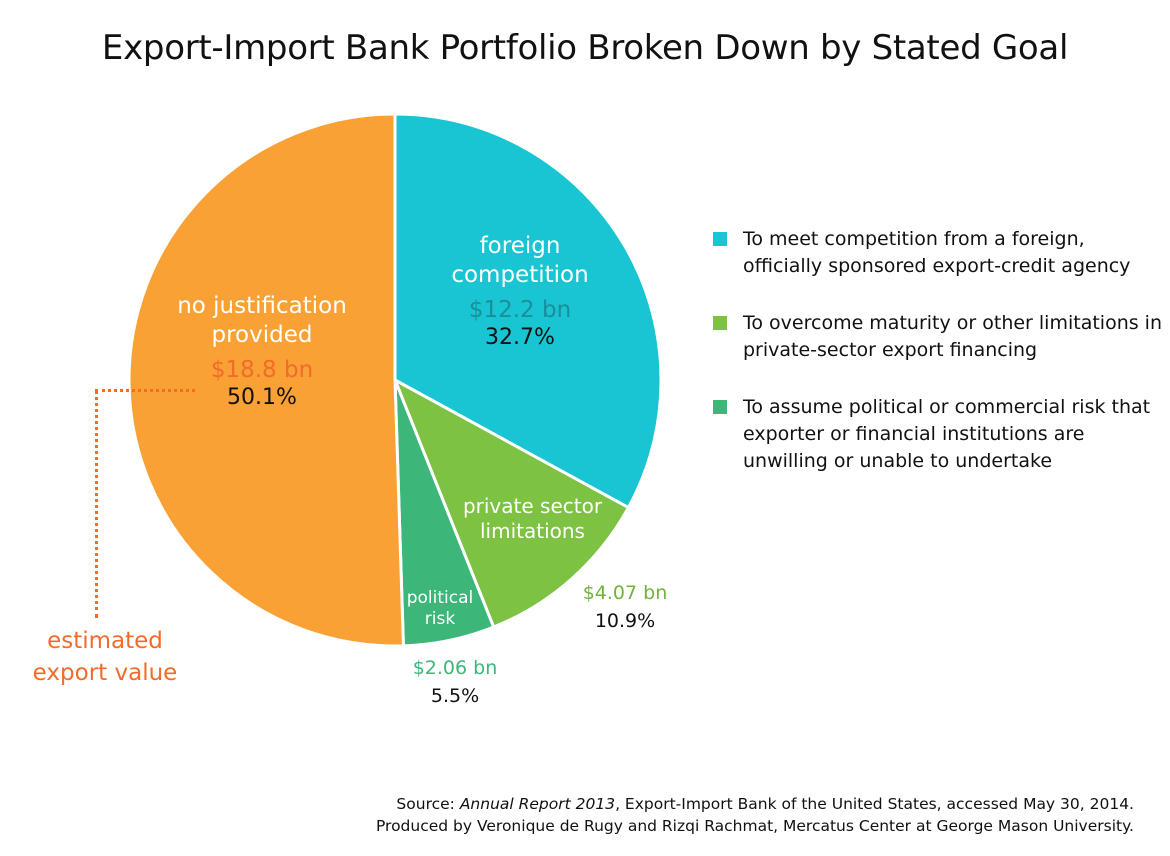 This screenshot has width=1170, height=856. What do you see at coordinates (520, 338) in the screenshot?
I see `percent-foreign-competition: 32.7%` at bounding box center [520, 338].